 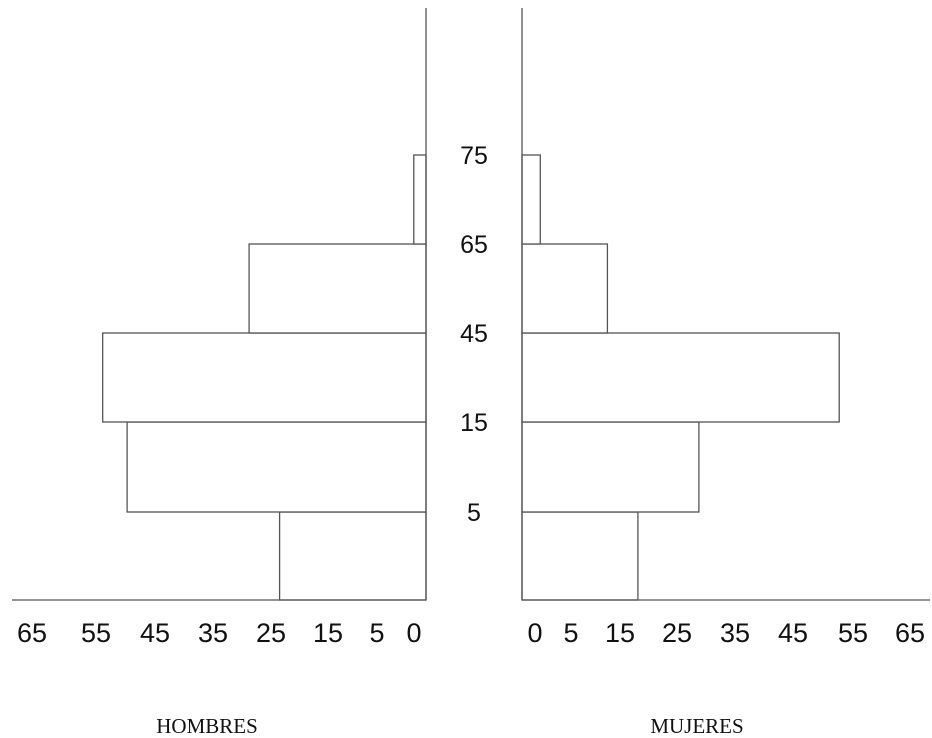 What do you see at coordinates (474, 156) in the screenshot?
I see `age-label-75: 75` at bounding box center [474, 156].